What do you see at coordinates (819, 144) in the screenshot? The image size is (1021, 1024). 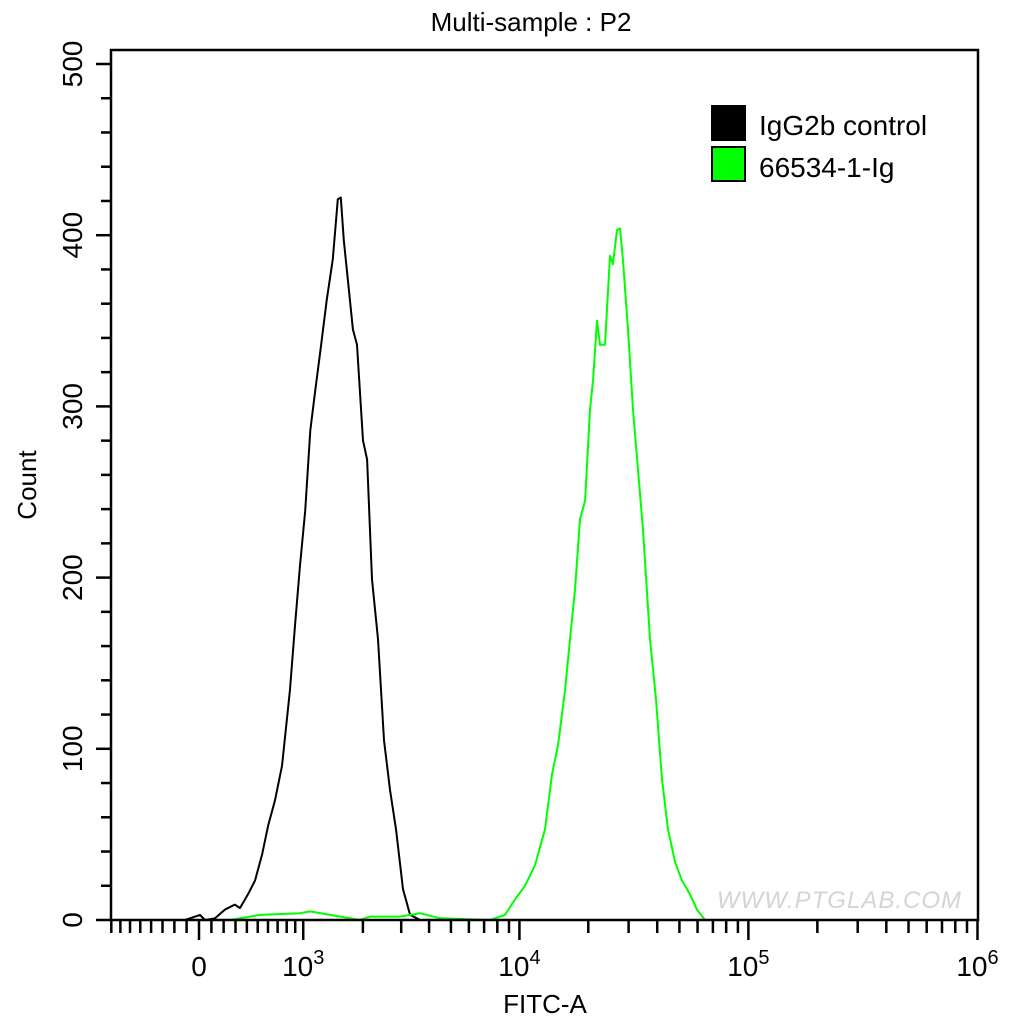 I see `legend: IgG2b control 66534-1-Ig` at bounding box center [819, 144].